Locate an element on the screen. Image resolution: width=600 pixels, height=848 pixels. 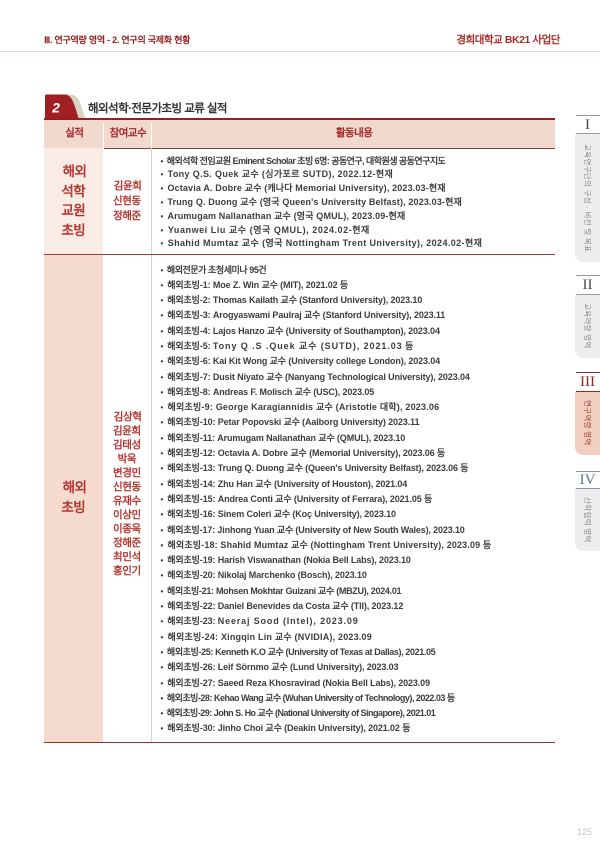
svg-text: 2 is located at coordinates (55, 108).